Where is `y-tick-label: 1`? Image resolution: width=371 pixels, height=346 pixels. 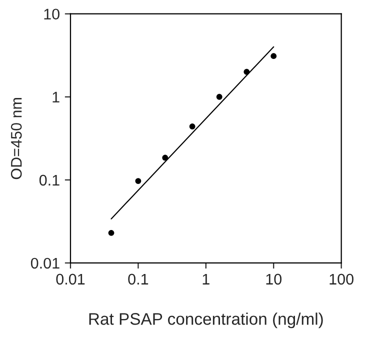 y-tick-label: 1 is located at coordinates (56, 97).